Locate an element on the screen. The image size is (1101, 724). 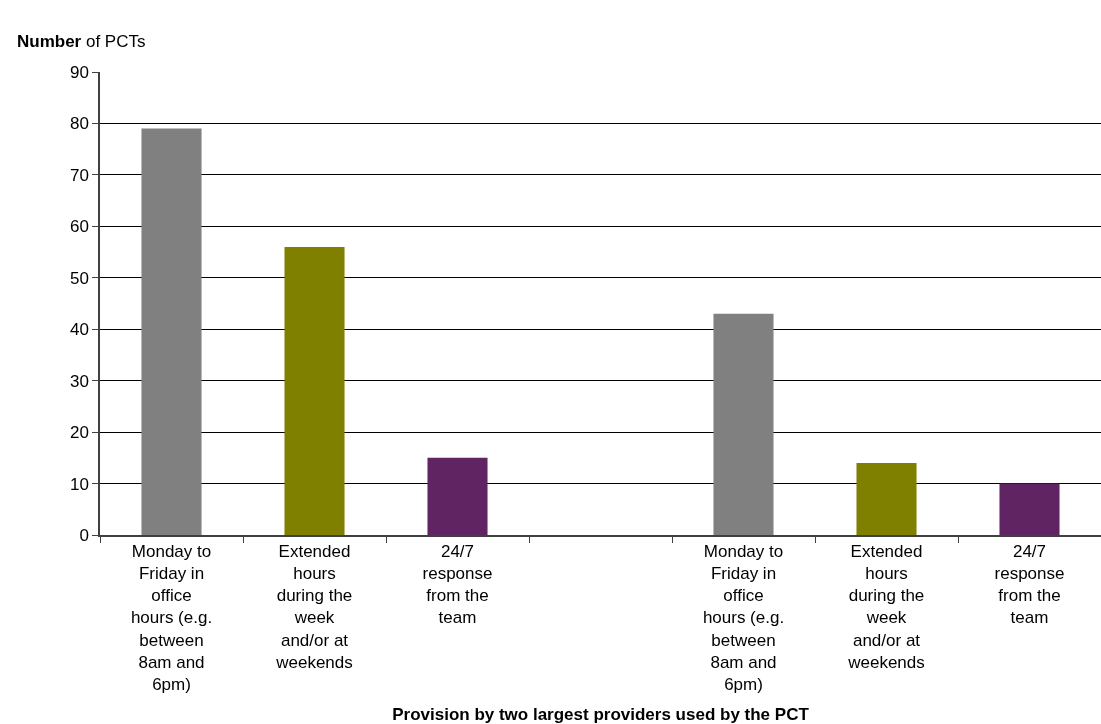
y-tick-label: 90 is located at coordinates (79, 72).